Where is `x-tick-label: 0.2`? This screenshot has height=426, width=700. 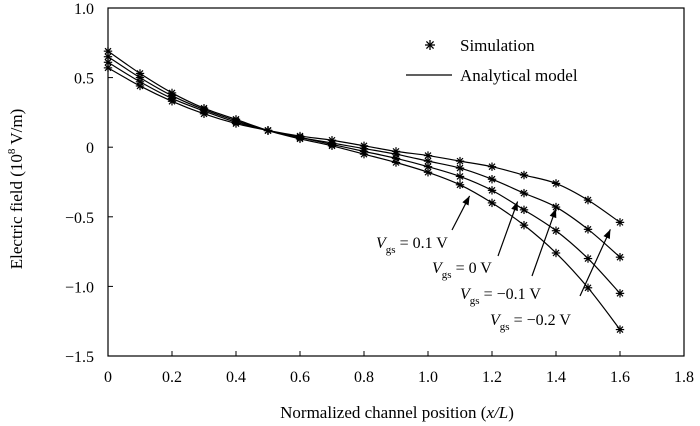 x-tick-label: 0.2 is located at coordinates (172, 377).